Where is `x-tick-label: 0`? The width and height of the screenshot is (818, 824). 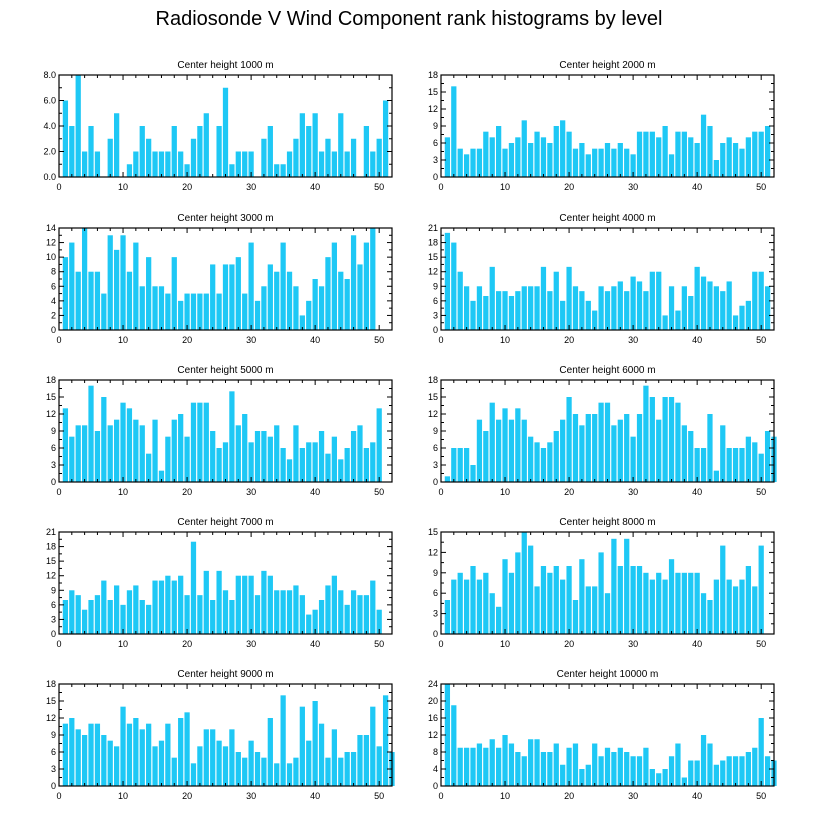
x-tick-label: 0 is located at coordinates (58, 796).